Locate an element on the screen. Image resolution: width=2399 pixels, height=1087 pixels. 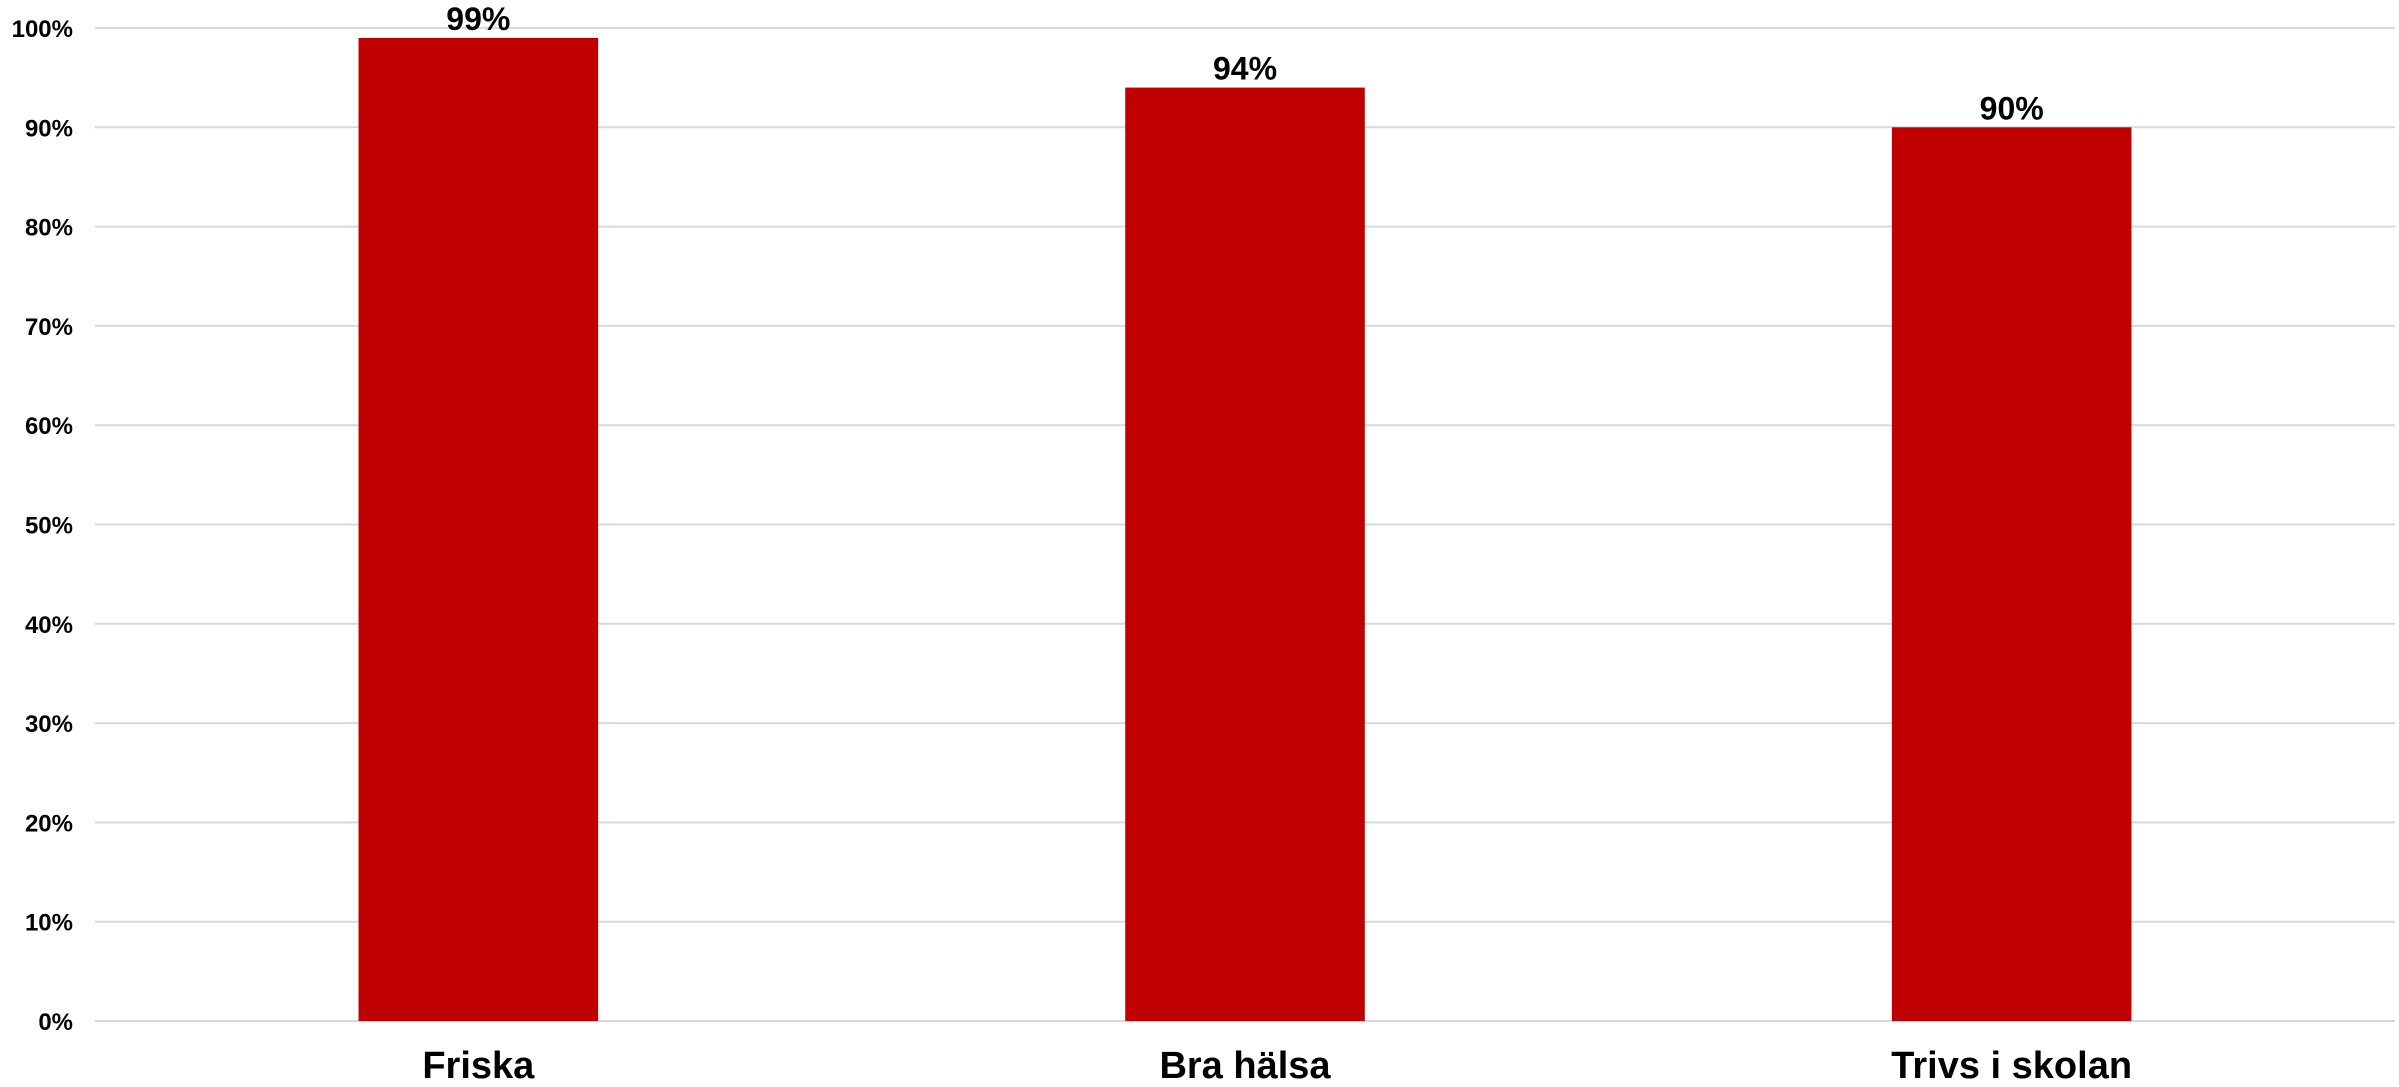
data-labels: 99% 94% 90% is located at coordinates (1244, 63).